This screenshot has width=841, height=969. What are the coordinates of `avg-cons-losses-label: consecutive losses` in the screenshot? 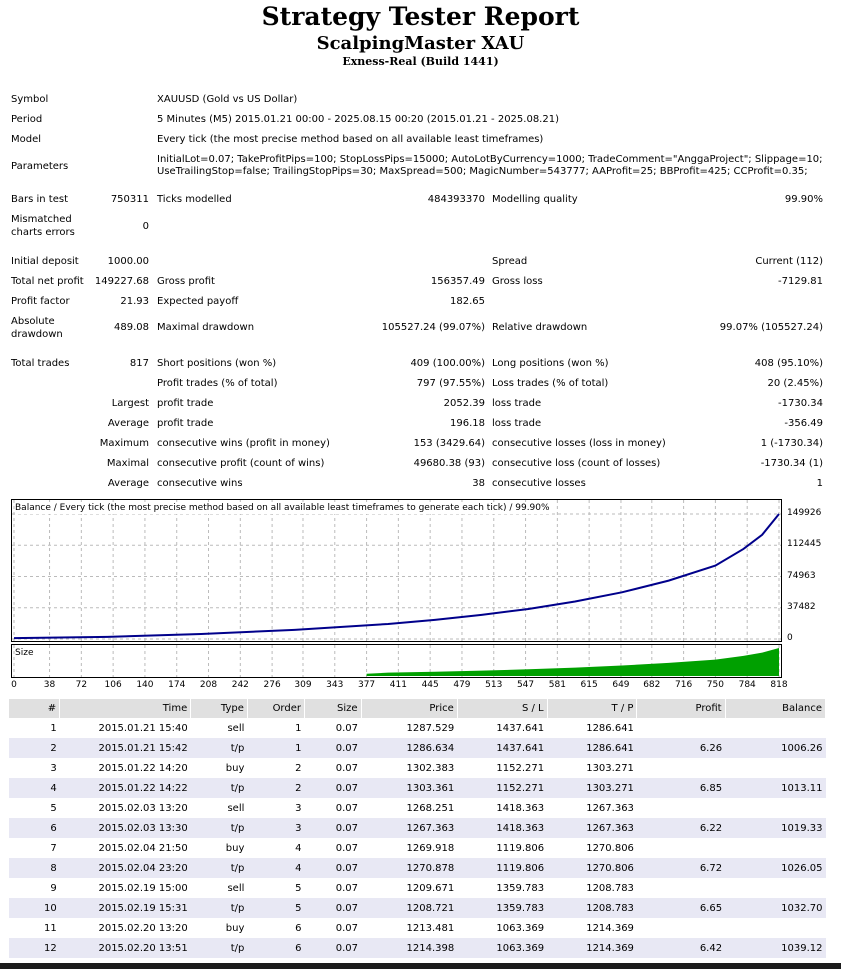 It's located at (539, 483).